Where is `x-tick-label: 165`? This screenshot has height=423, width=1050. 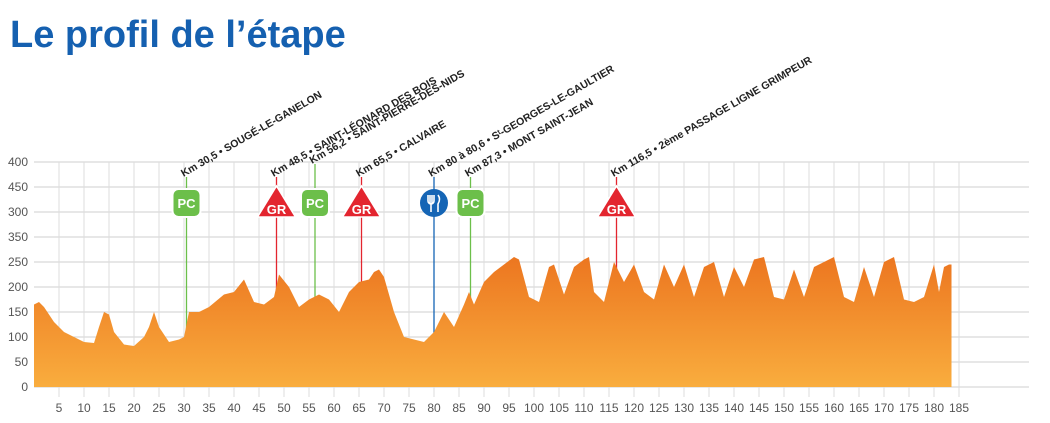 x-tick-label: 165 is located at coordinates (859, 408).